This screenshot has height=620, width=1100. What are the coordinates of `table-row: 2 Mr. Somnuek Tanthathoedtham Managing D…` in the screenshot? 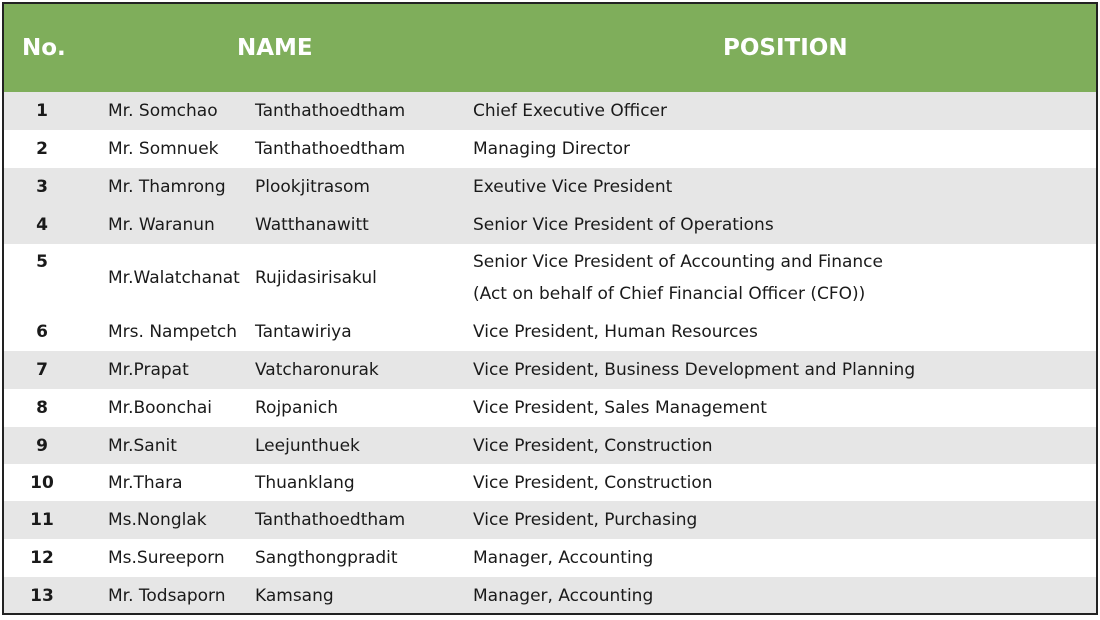 It's located at (550, 149).